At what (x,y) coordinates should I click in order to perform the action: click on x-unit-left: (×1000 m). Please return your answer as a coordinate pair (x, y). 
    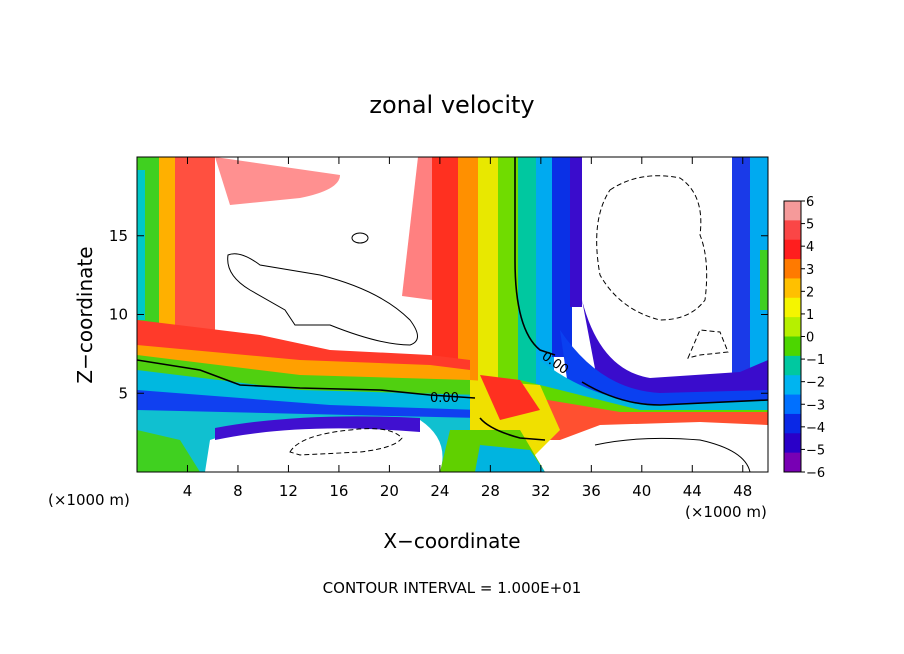
    Looking at the image, I should click on (89, 500).